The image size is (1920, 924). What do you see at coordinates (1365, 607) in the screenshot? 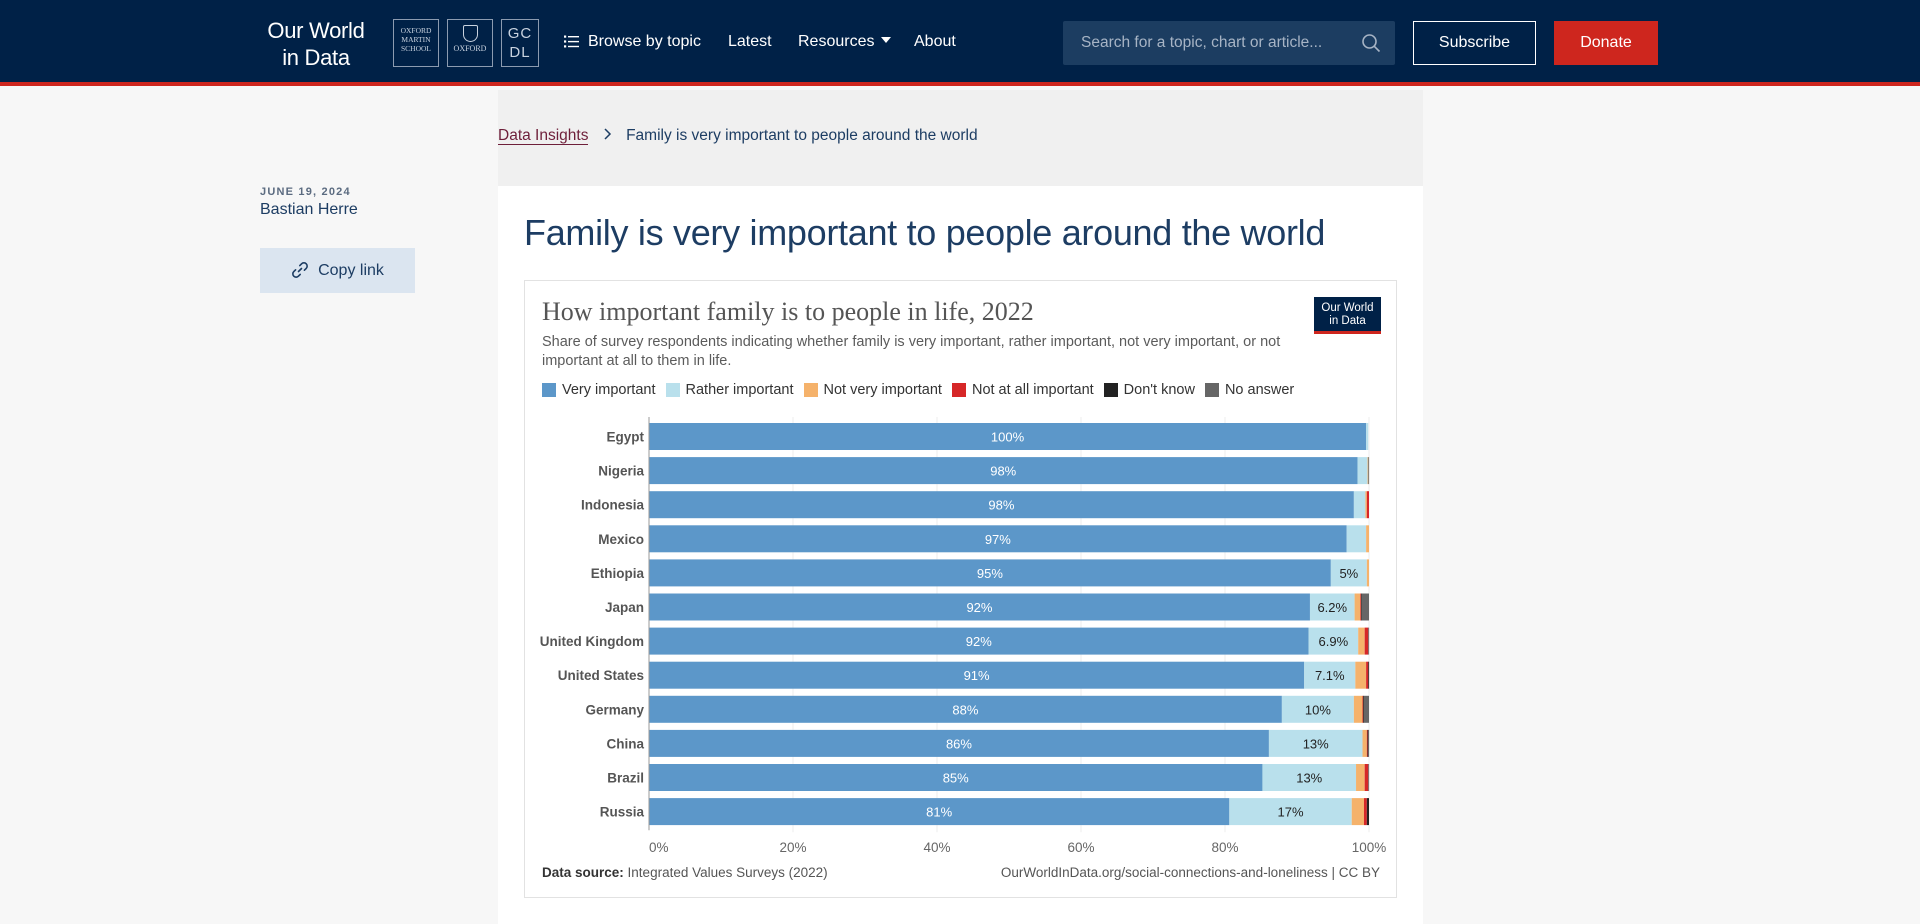
I see `bar-japan-no-answer` at bounding box center [1365, 607].